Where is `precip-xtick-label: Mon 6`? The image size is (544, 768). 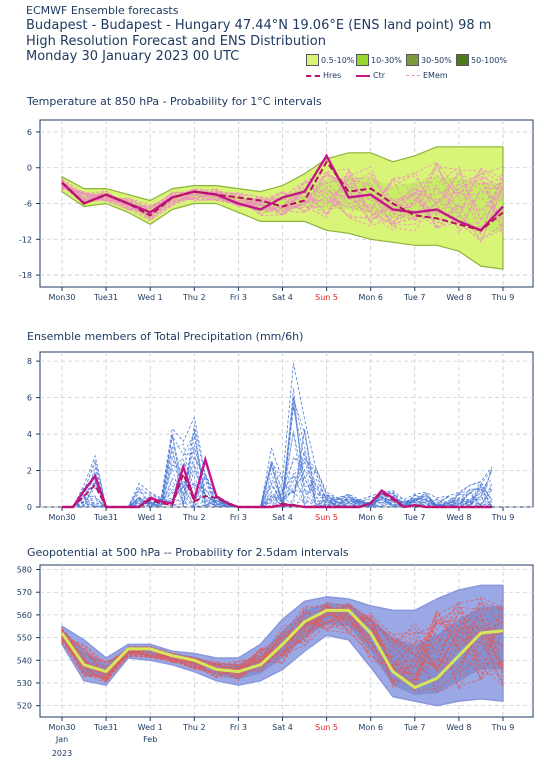 precip-xtick-label: Mon 6 is located at coordinates (370, 517).